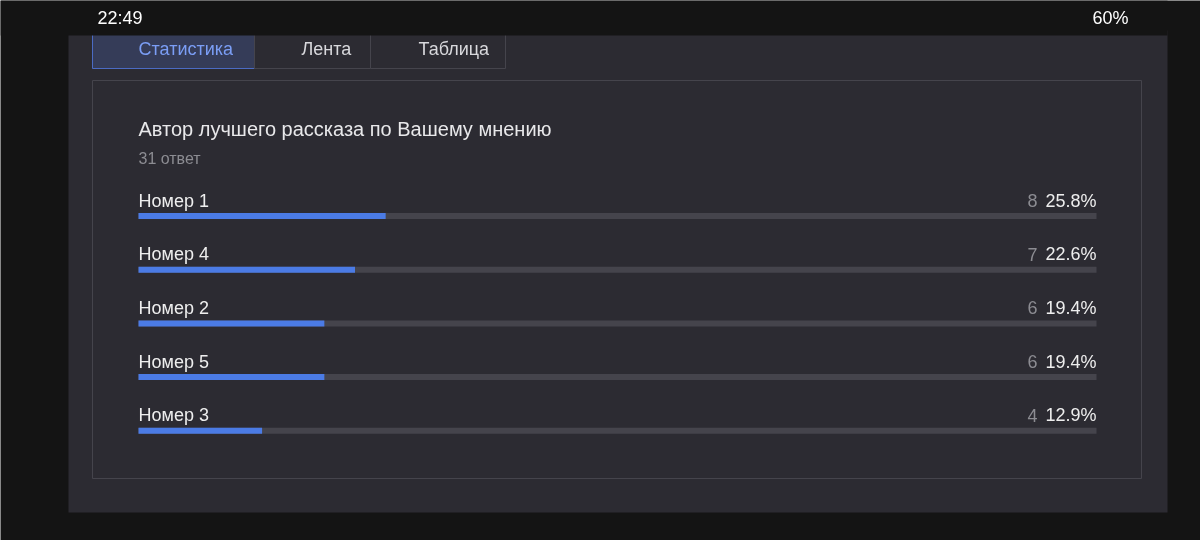  Describe the element at coordinates (173, 254) in the screenshot. I see `y-tick-label: Номер 4` at that location.